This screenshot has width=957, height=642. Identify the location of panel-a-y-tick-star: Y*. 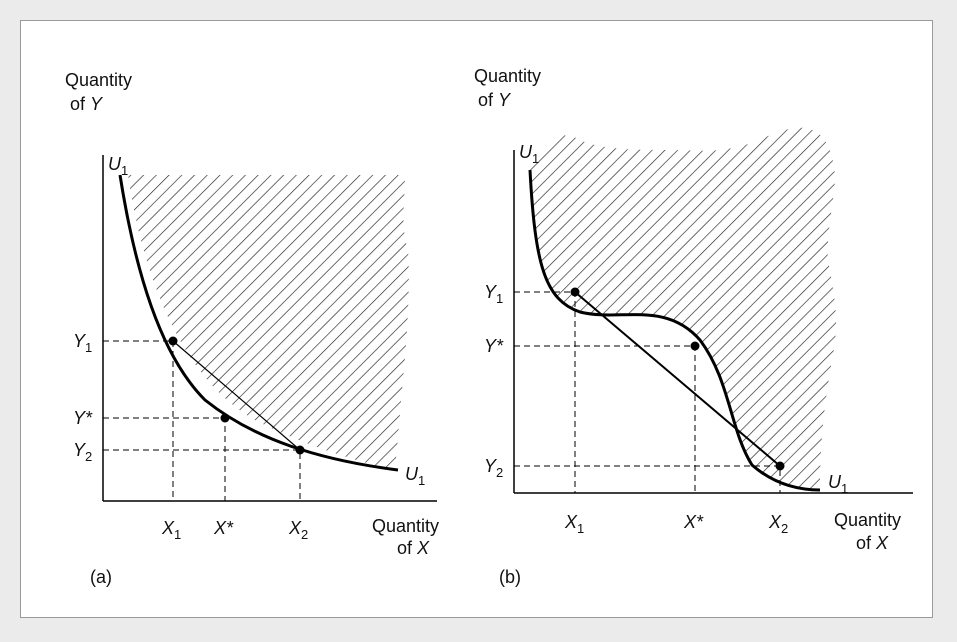
(83, 418).